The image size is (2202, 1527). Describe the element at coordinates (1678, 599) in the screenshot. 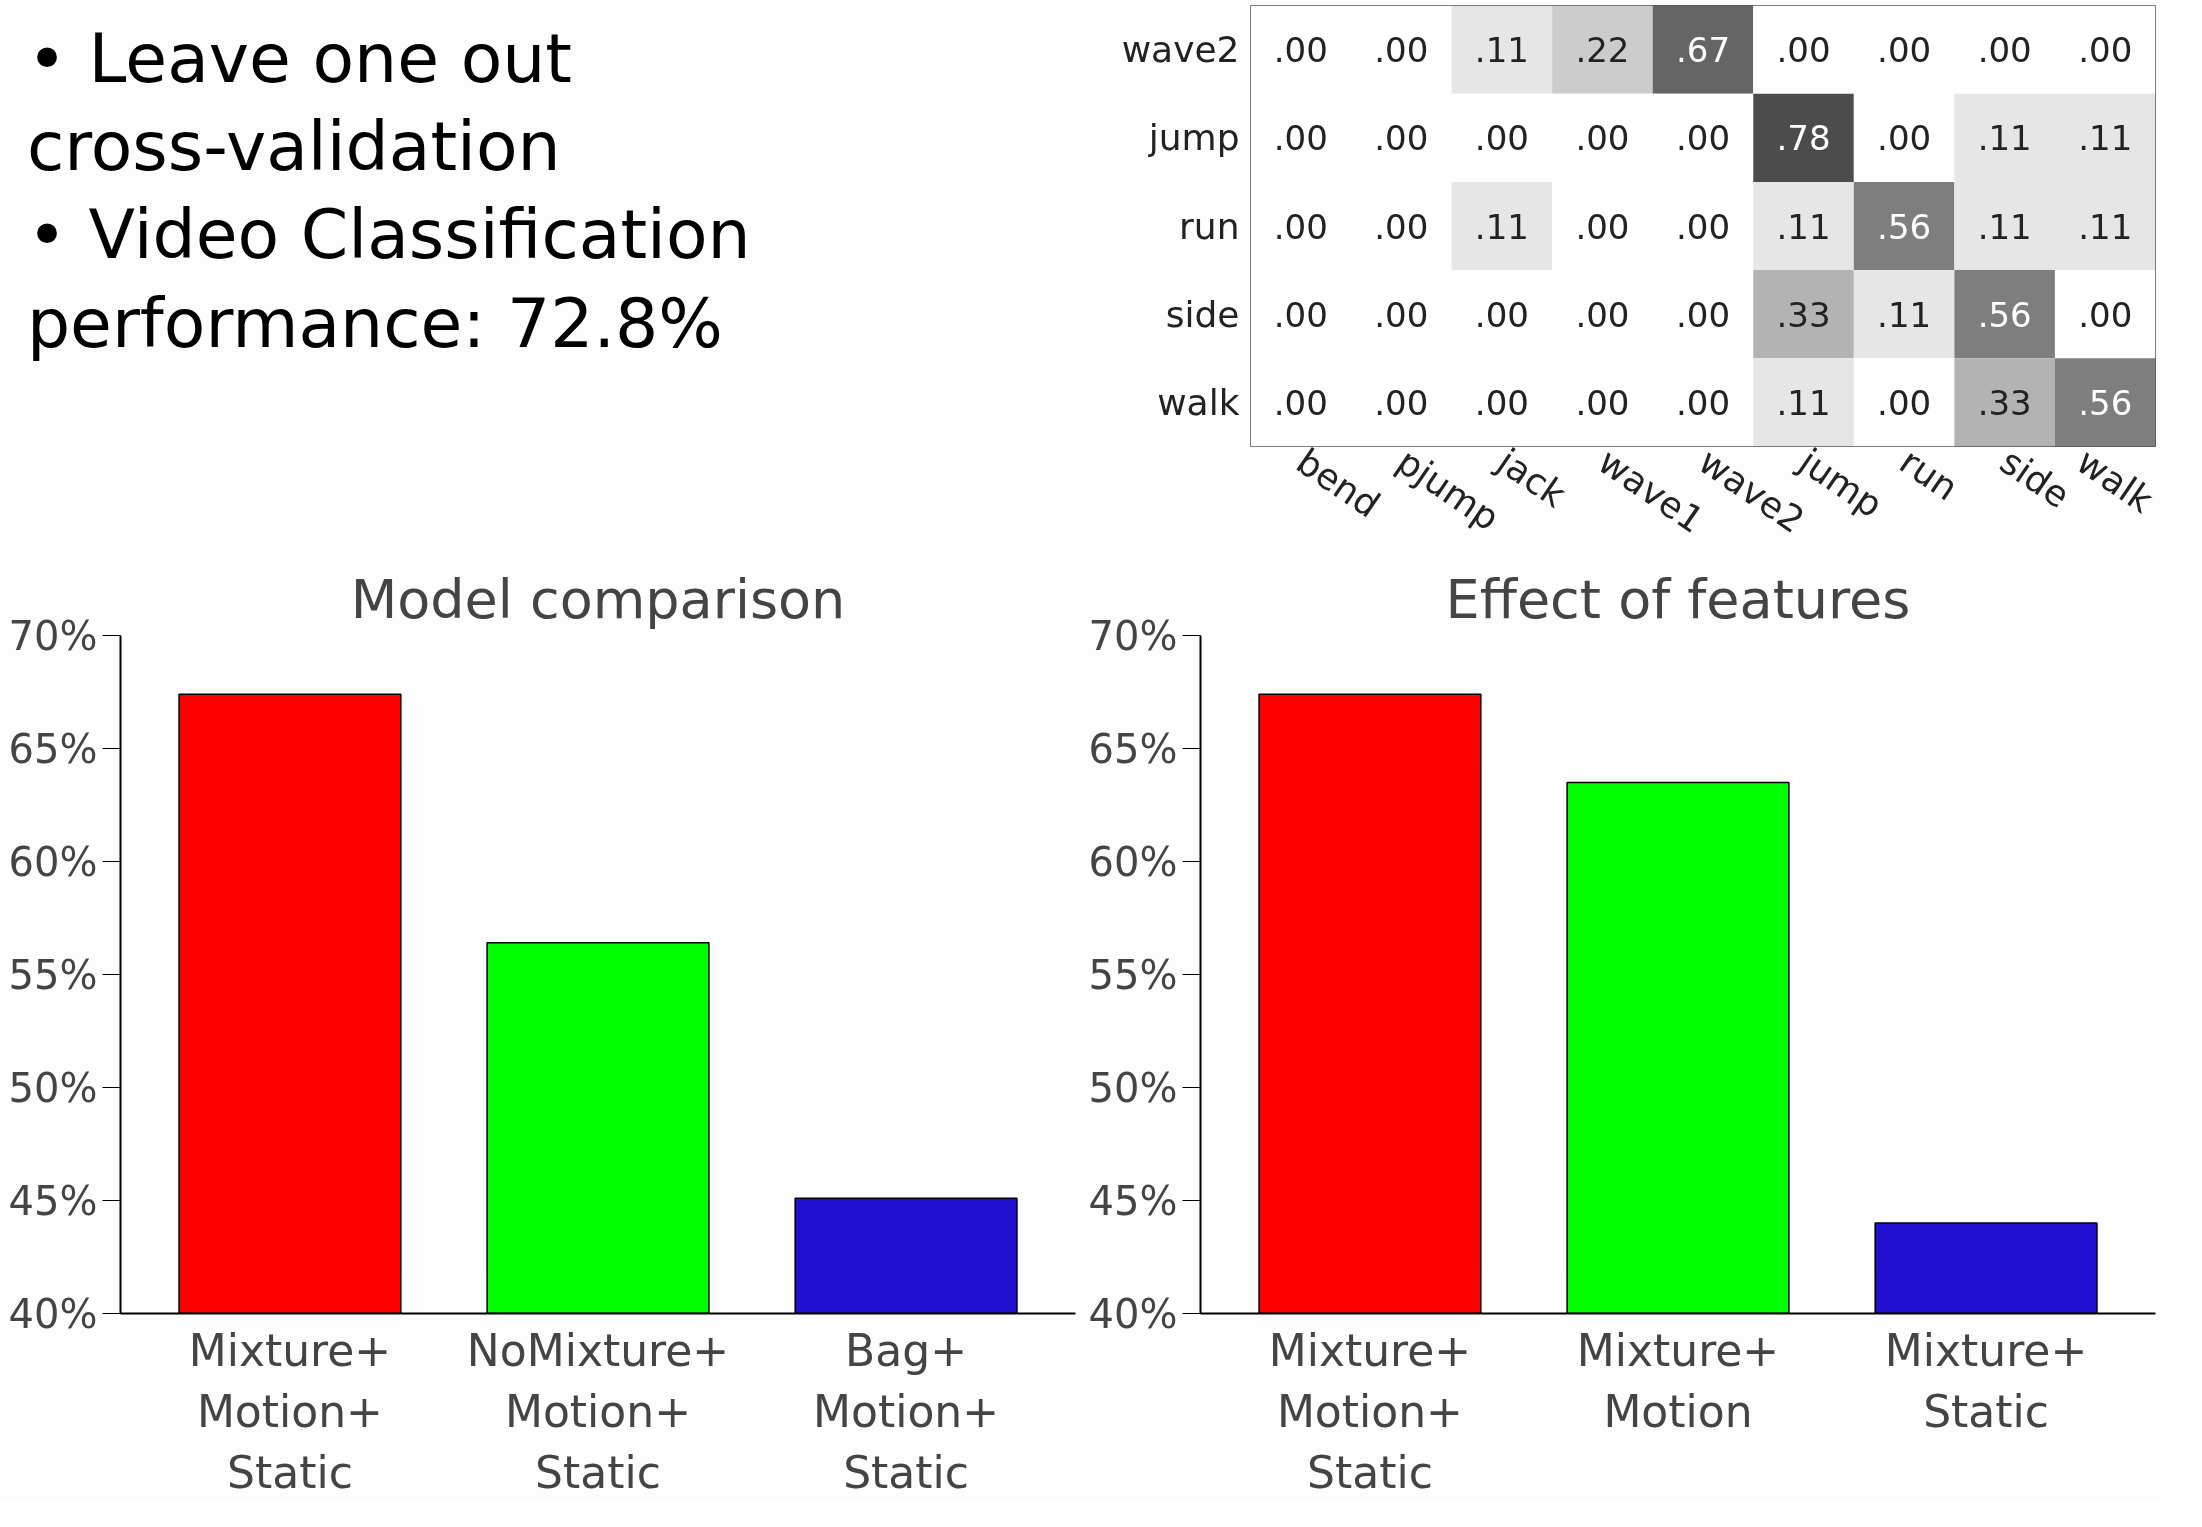

I see `chart-title: Effect of features` at that location.